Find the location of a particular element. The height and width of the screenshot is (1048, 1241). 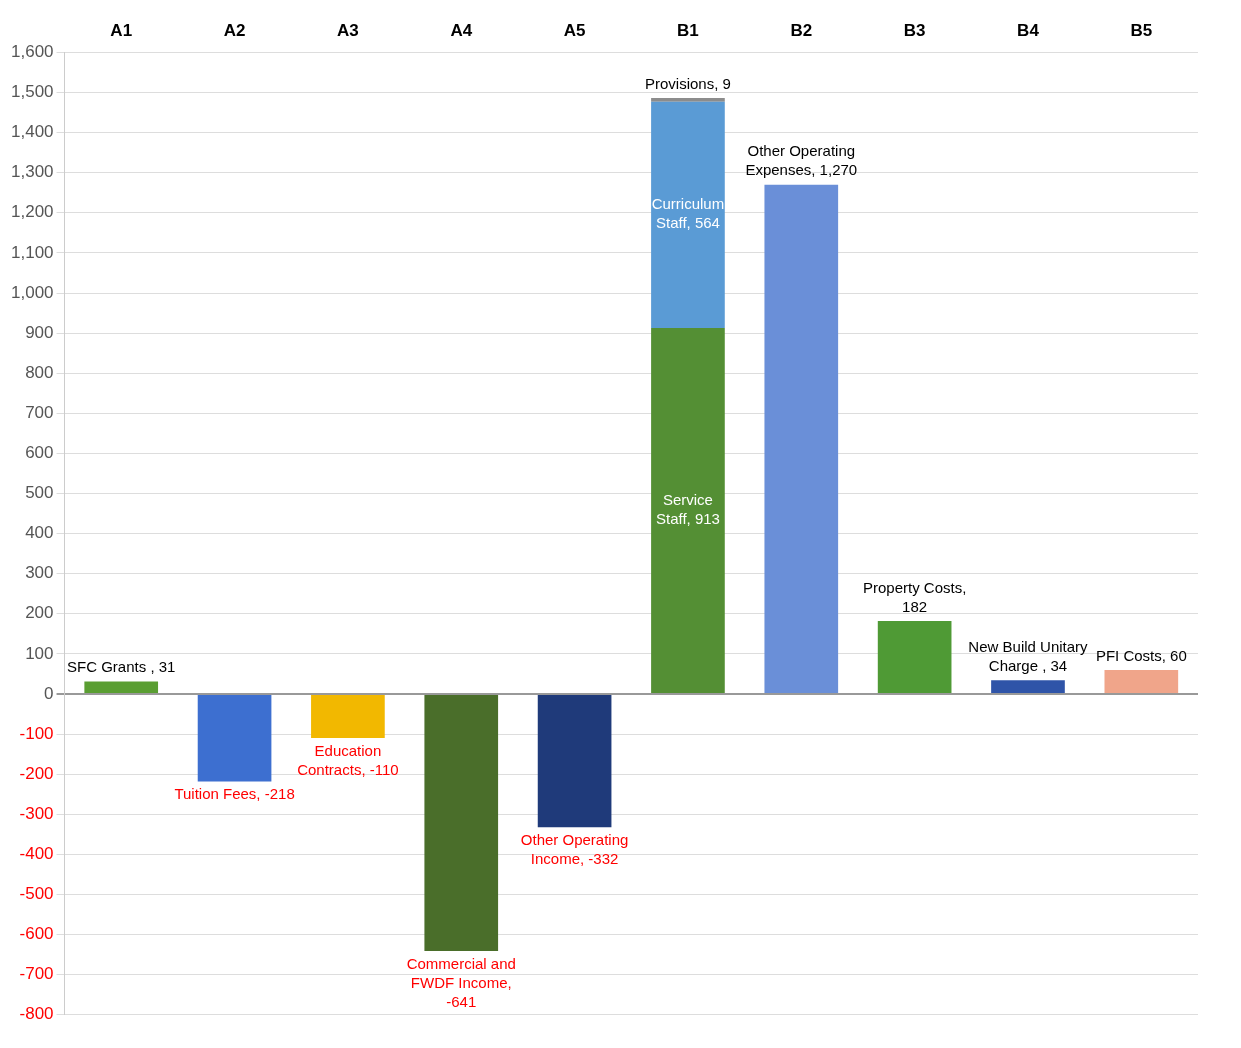

y-tick-label: 1,200 is located at coordinates (32, 212).